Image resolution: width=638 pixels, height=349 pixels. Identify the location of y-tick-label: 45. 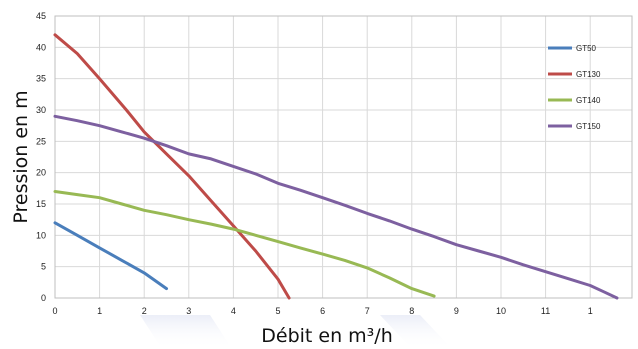
(41, 16).